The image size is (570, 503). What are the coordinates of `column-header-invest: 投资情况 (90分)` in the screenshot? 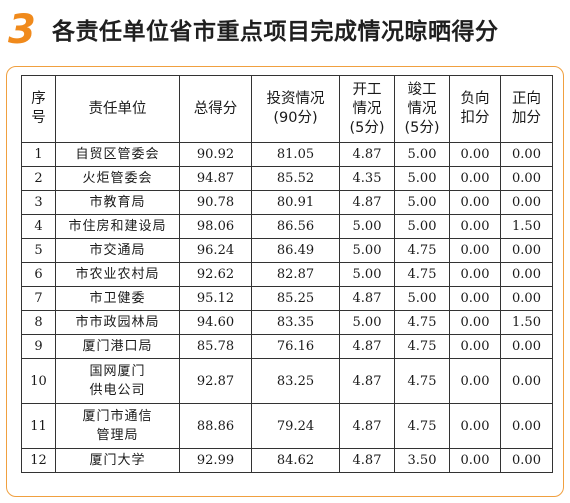 It's located at (295, 109).